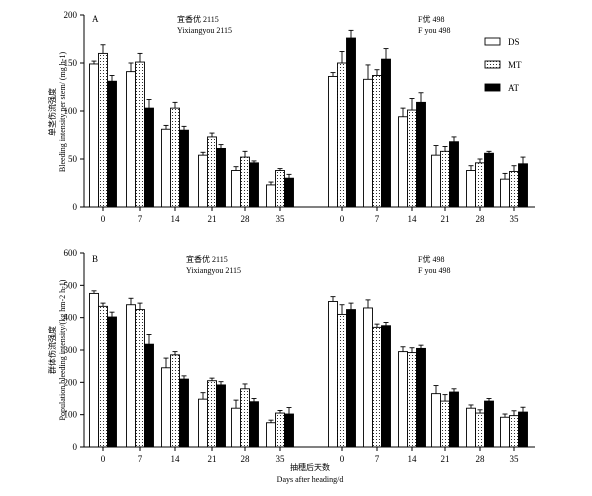 The height and width of the screenshot is (496, 592). Describe the element at coordinates (310, 215) in the screenshot. I see `panel-a-x-ticks: 0 7 14 21 28 35 0 7 14 21 28 35` at that location.